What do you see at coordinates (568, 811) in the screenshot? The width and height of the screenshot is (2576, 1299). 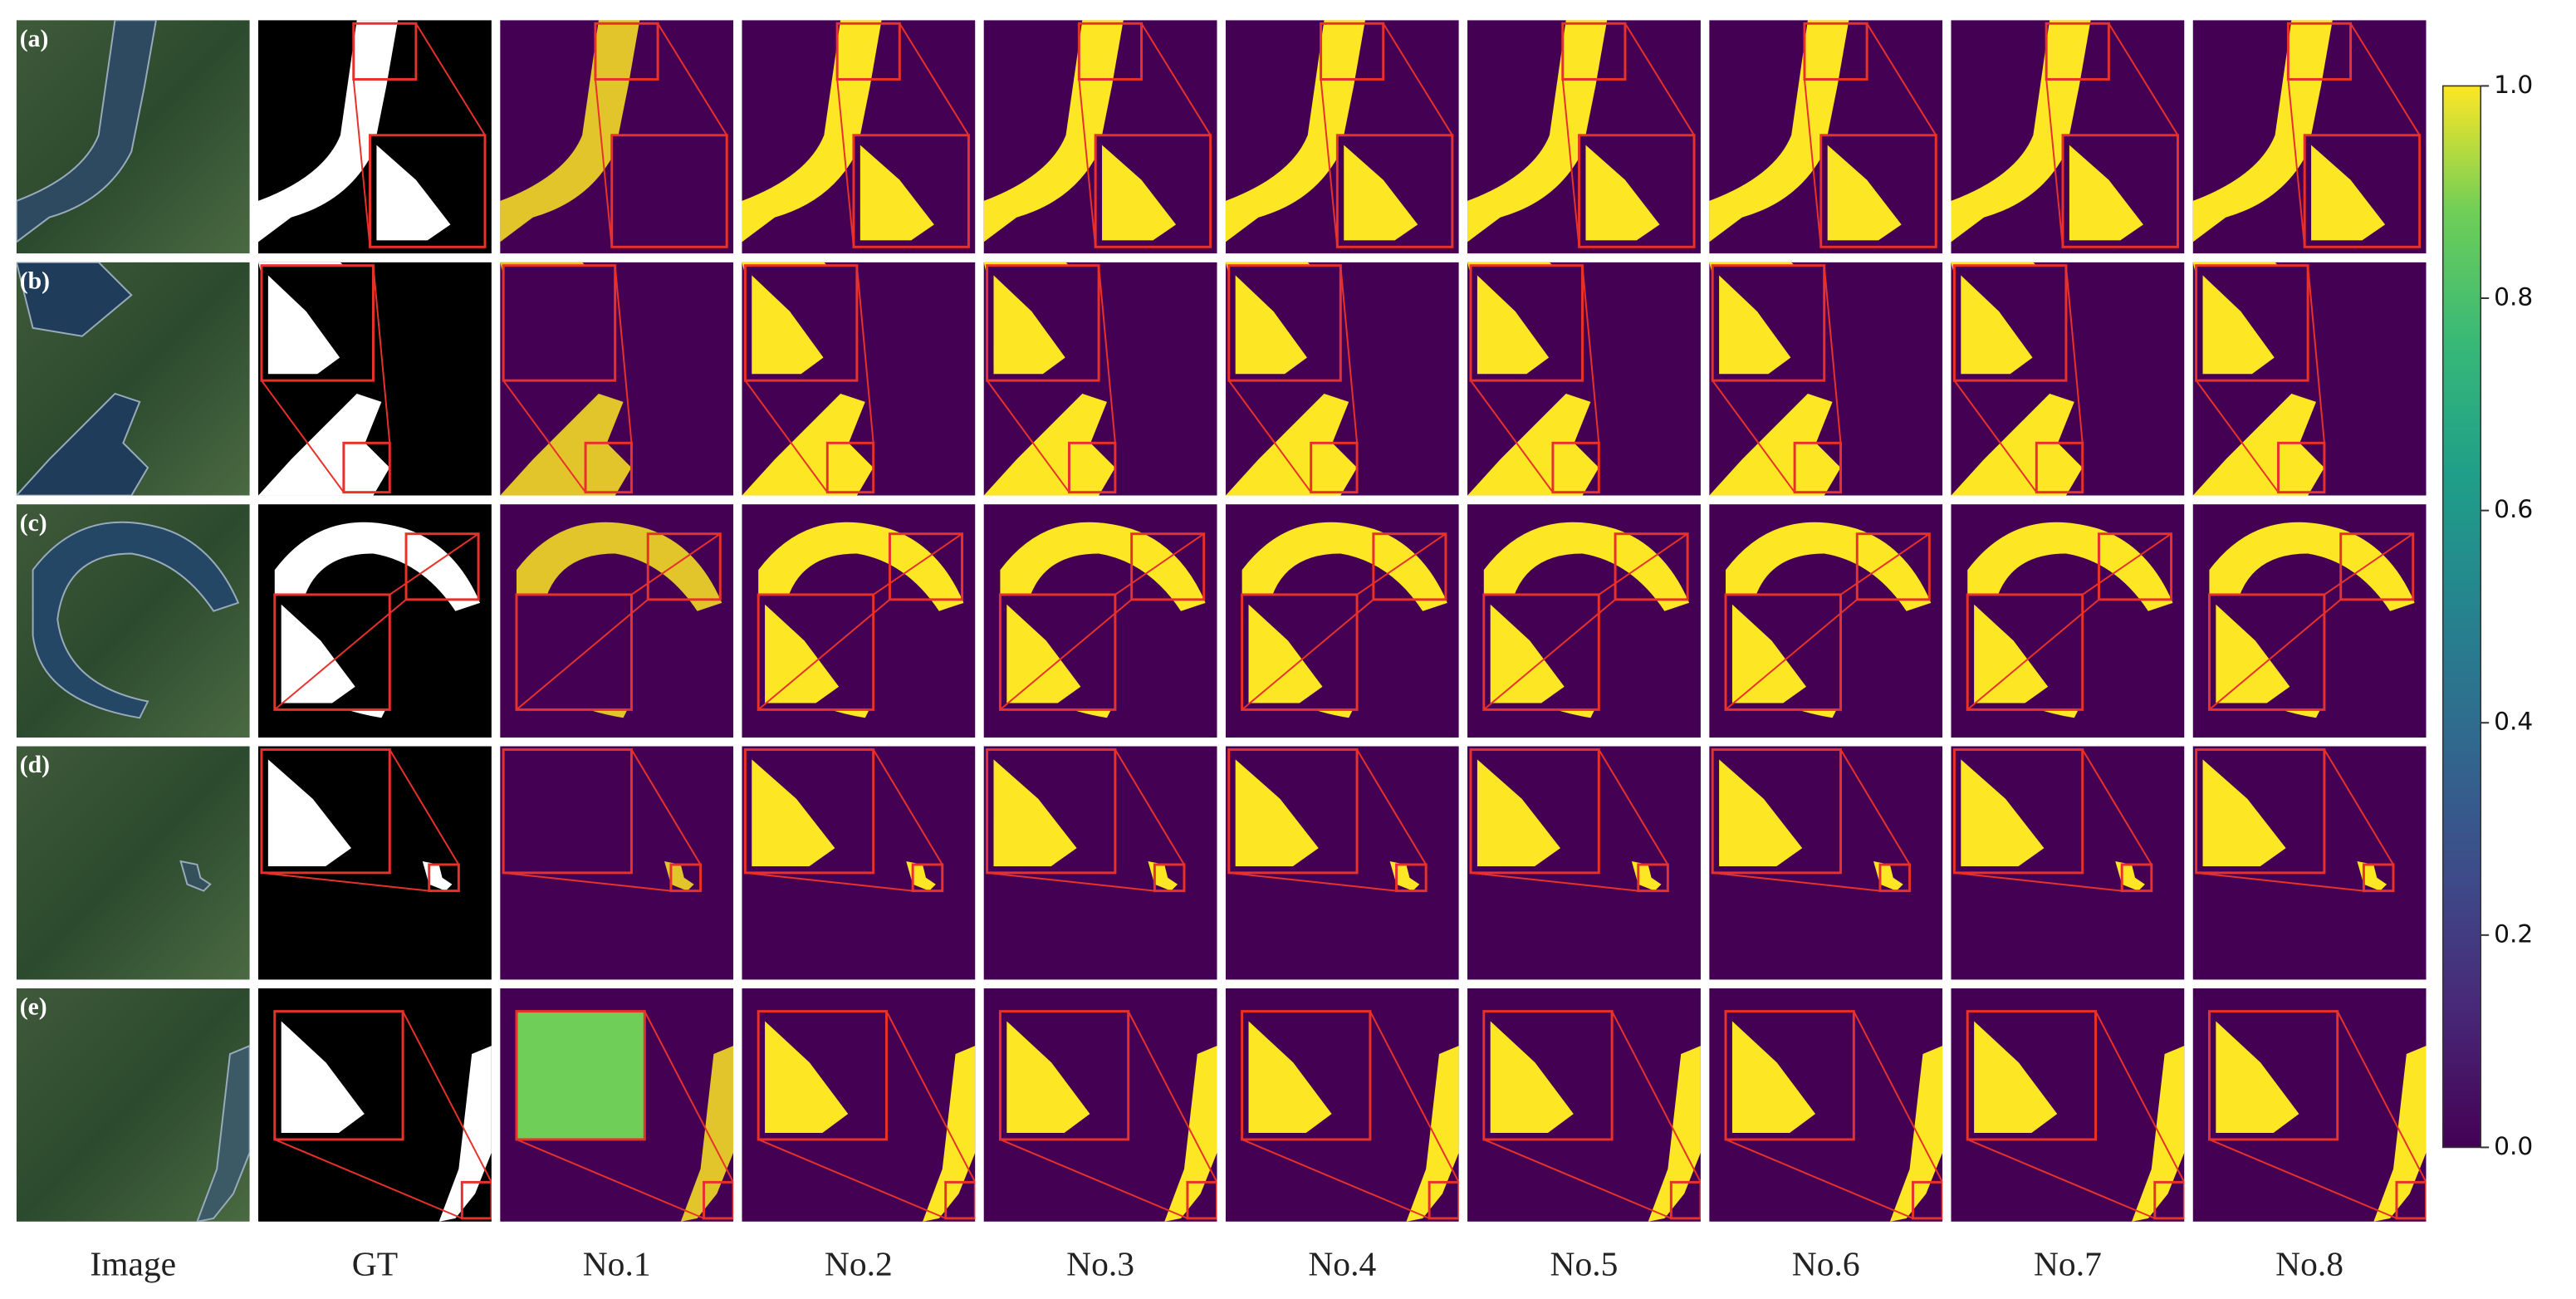 I see `zoom-inset` at bounding box center [568, 811].